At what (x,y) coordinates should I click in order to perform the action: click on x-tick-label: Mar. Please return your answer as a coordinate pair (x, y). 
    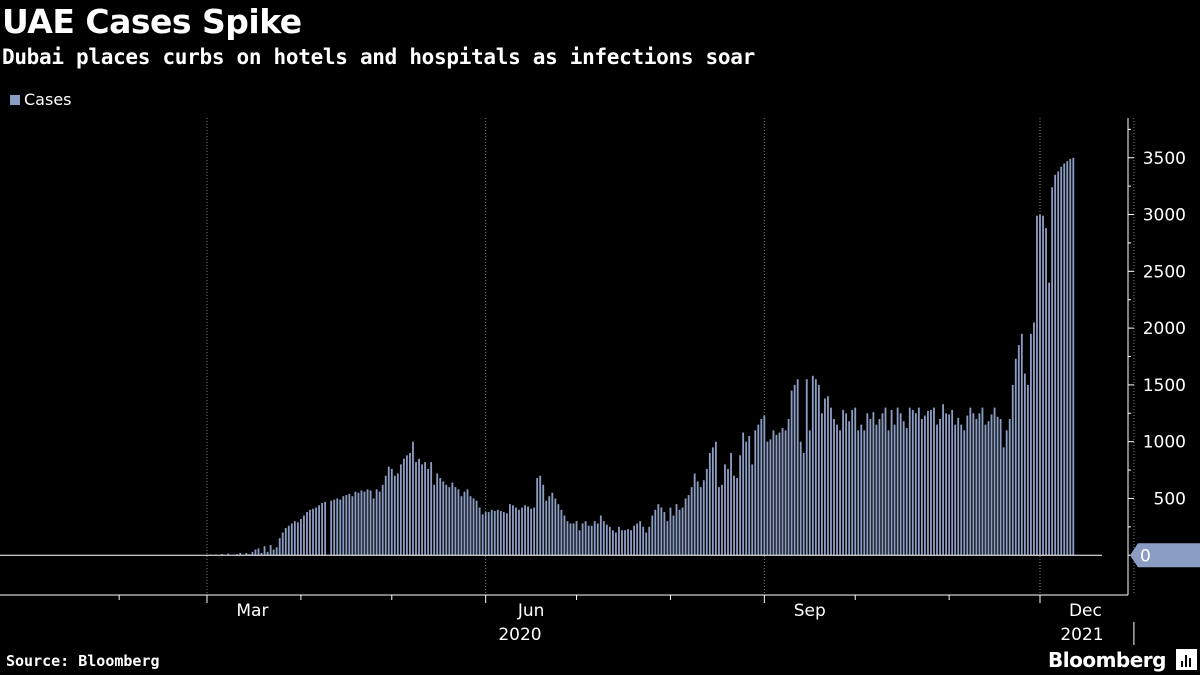
    Looking at the image, I should click on (252, 611).